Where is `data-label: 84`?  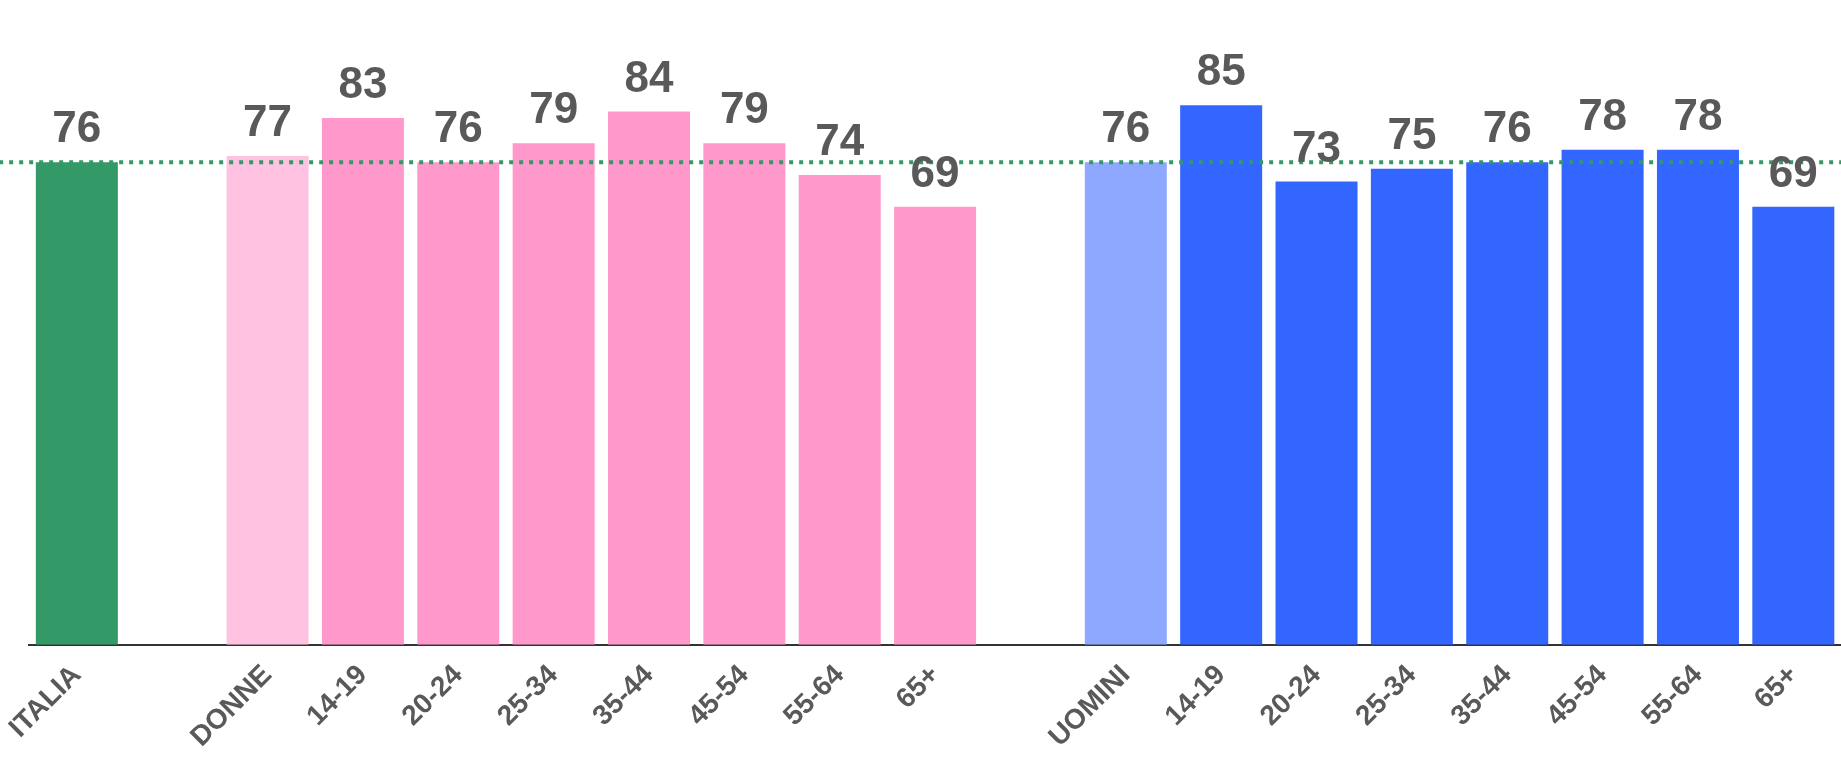
data-label: 84 is located at coordinates (649, 76).